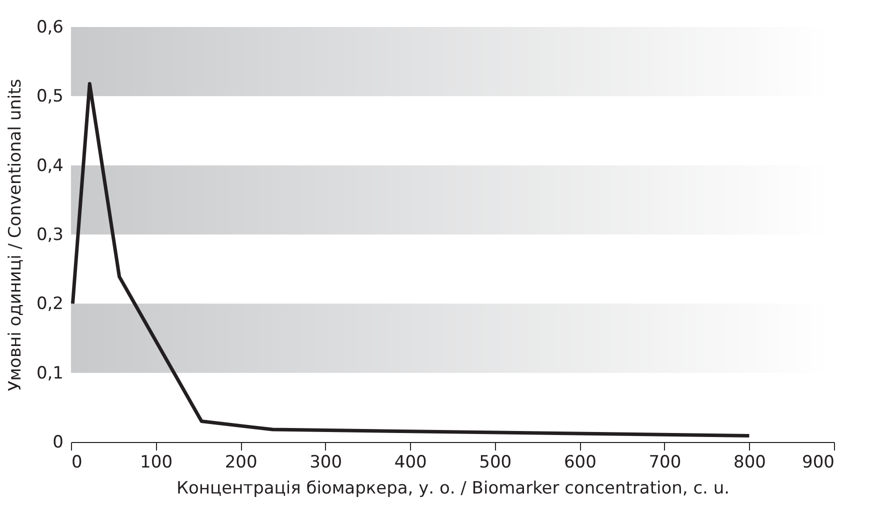  I want to click on x-tick-label: 700, so click(665, 462).